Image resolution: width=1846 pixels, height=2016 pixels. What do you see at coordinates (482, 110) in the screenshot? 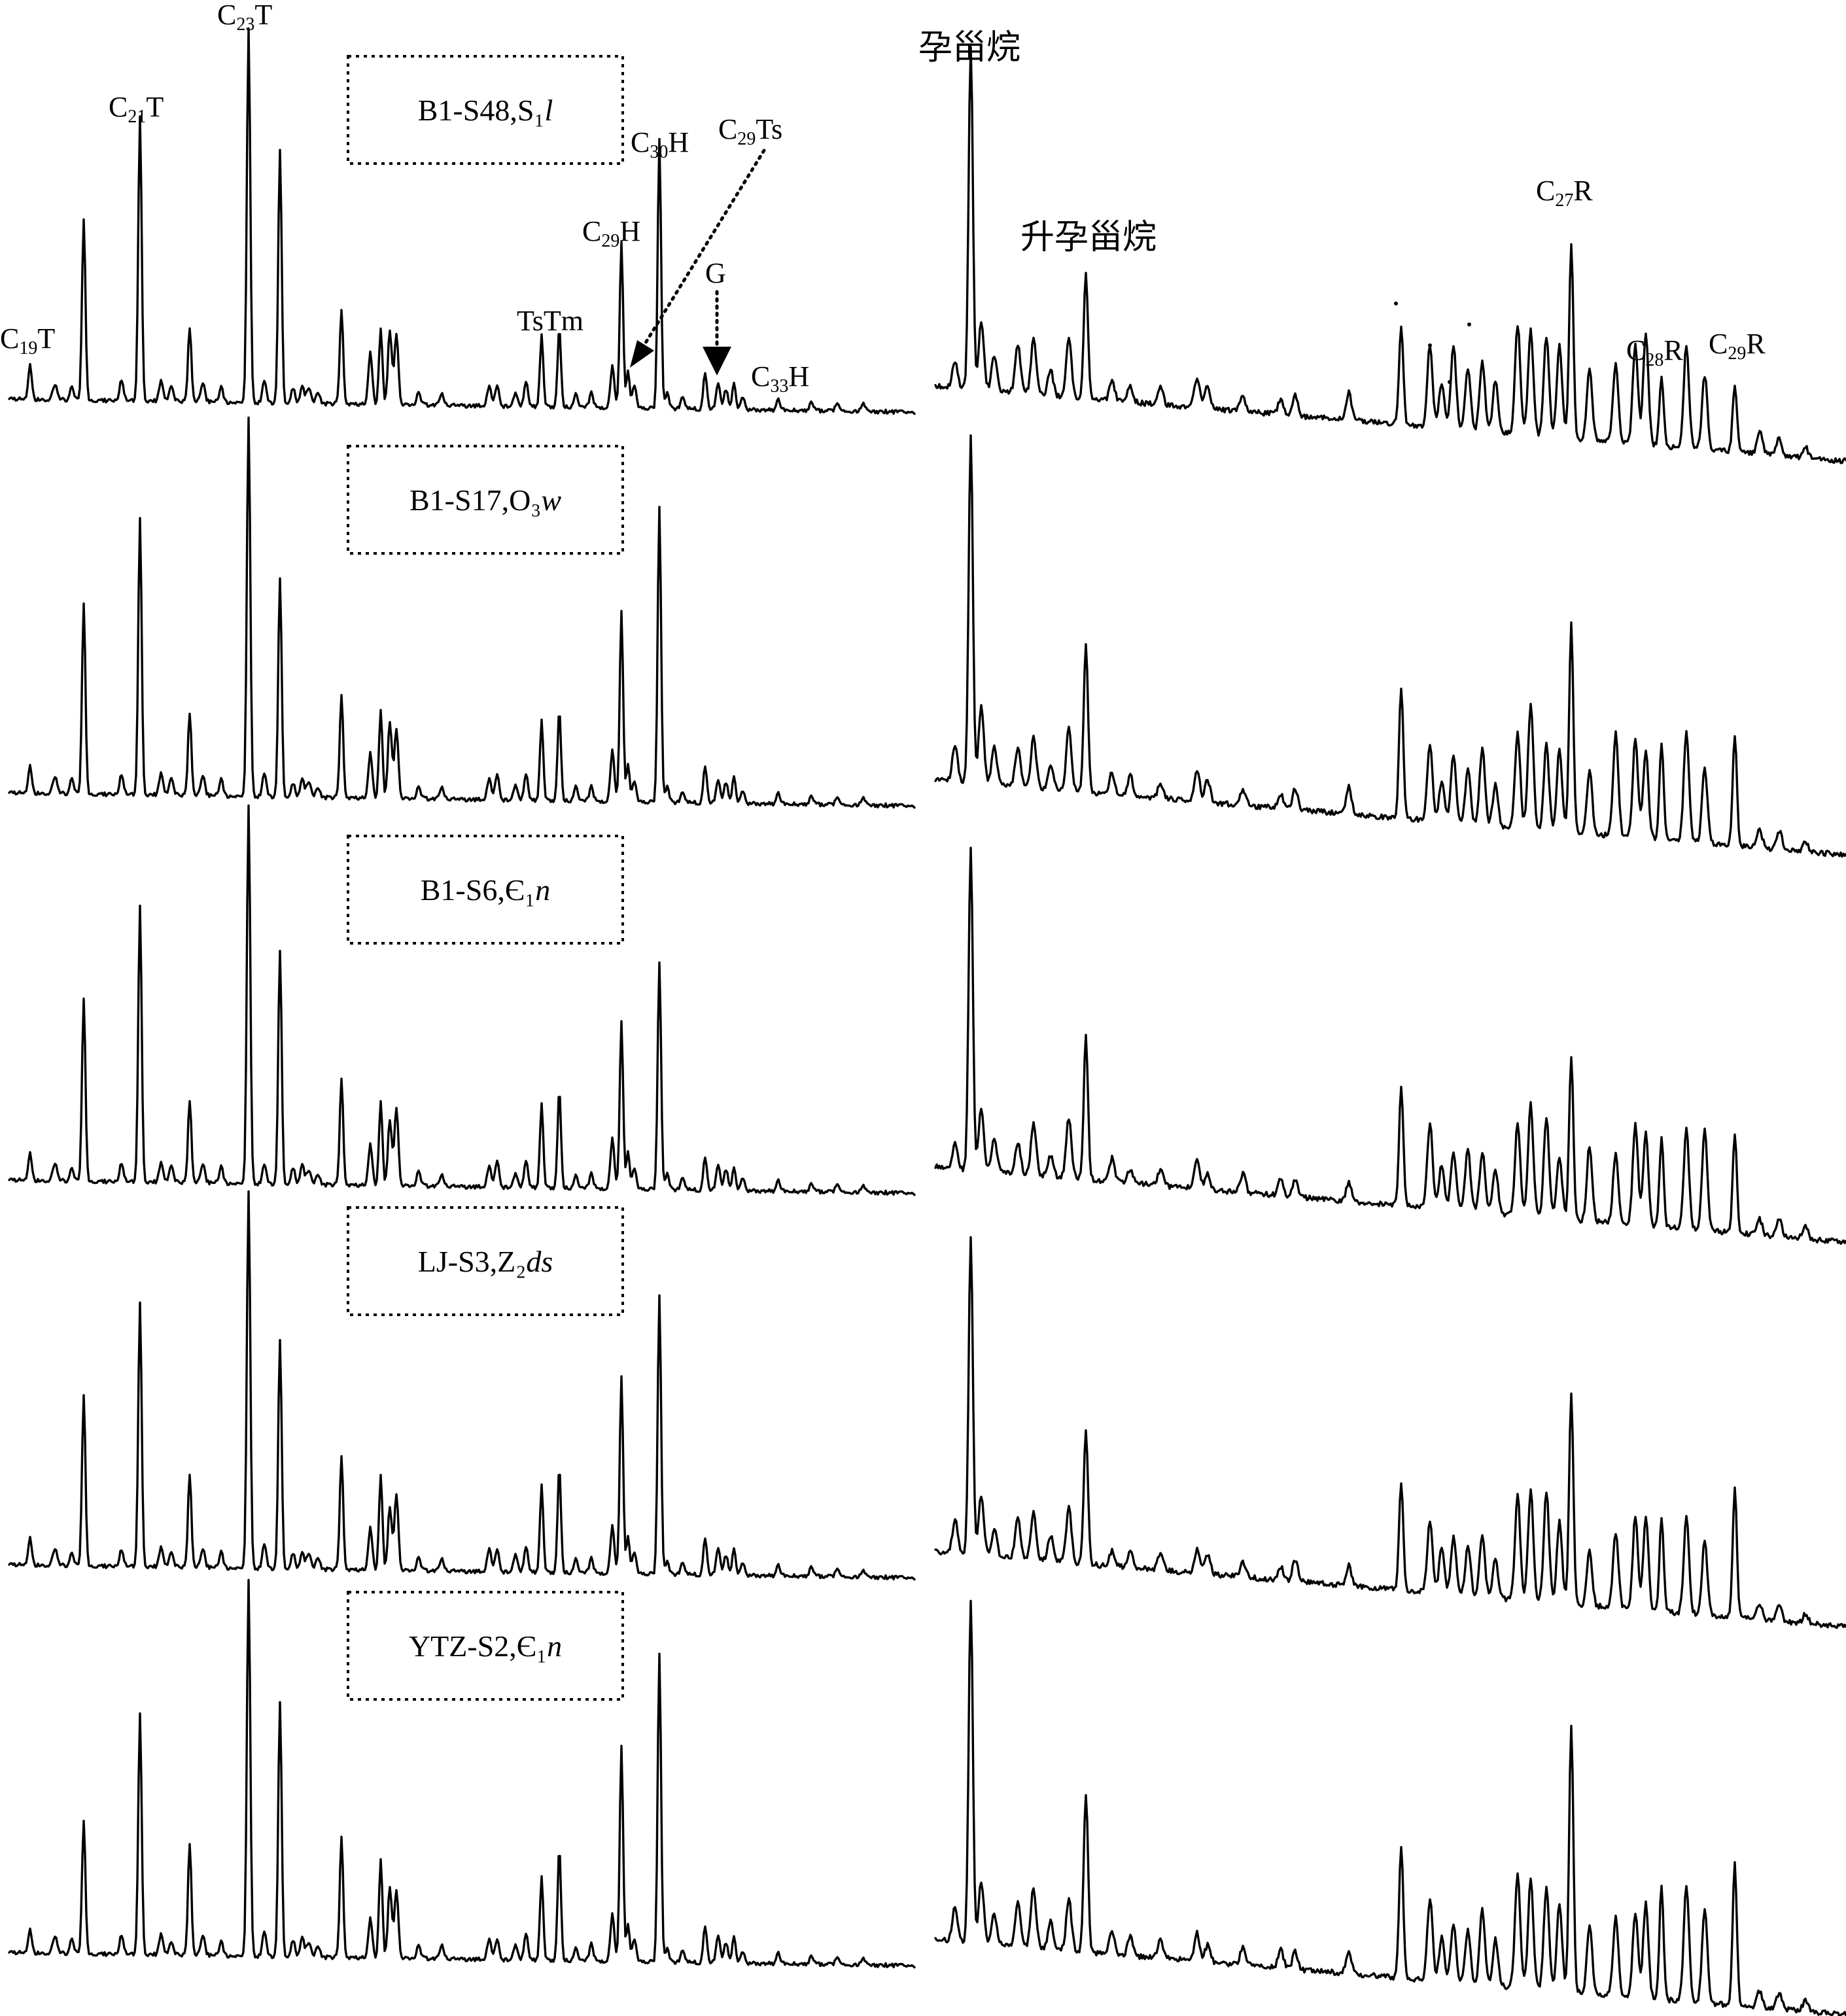
I see `sample-label-main: B1-S48,S₁` at bounding box center [482, 110].